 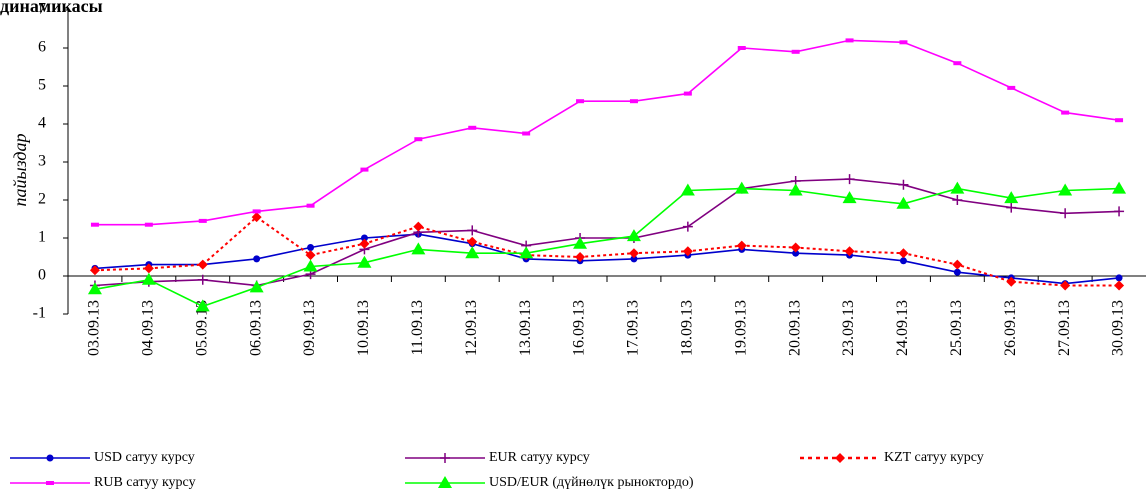 What do you see at coordinates (145, 482) in the screenshot?
I see `legend-label: RUB сатуу курсу` at bounding box center [145, 482].